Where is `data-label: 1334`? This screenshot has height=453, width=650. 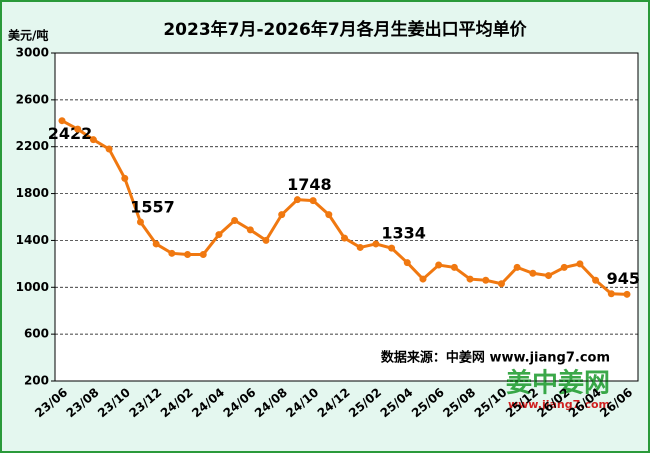 data-label: 1334 is located at coordinates (403, 233).